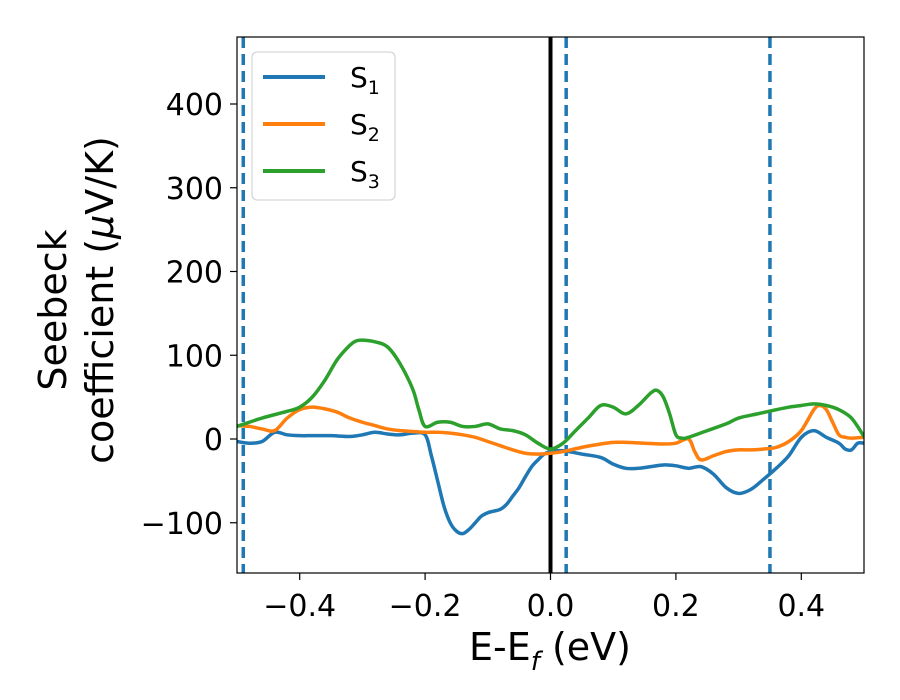  Describe the element at coordinates (365, 127) in the screenshot. I see `legend-label-s2: S2` at that location.